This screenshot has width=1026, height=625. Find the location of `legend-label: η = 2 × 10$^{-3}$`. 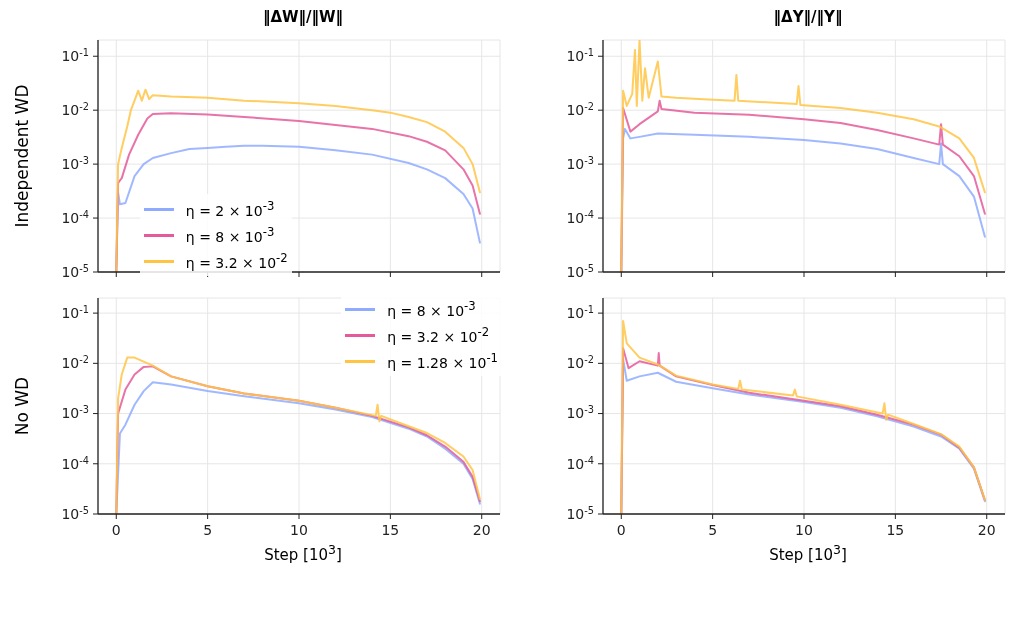

legend-label: η = 2 × 10$^{-3}$ is located at coordinates (230, 209).